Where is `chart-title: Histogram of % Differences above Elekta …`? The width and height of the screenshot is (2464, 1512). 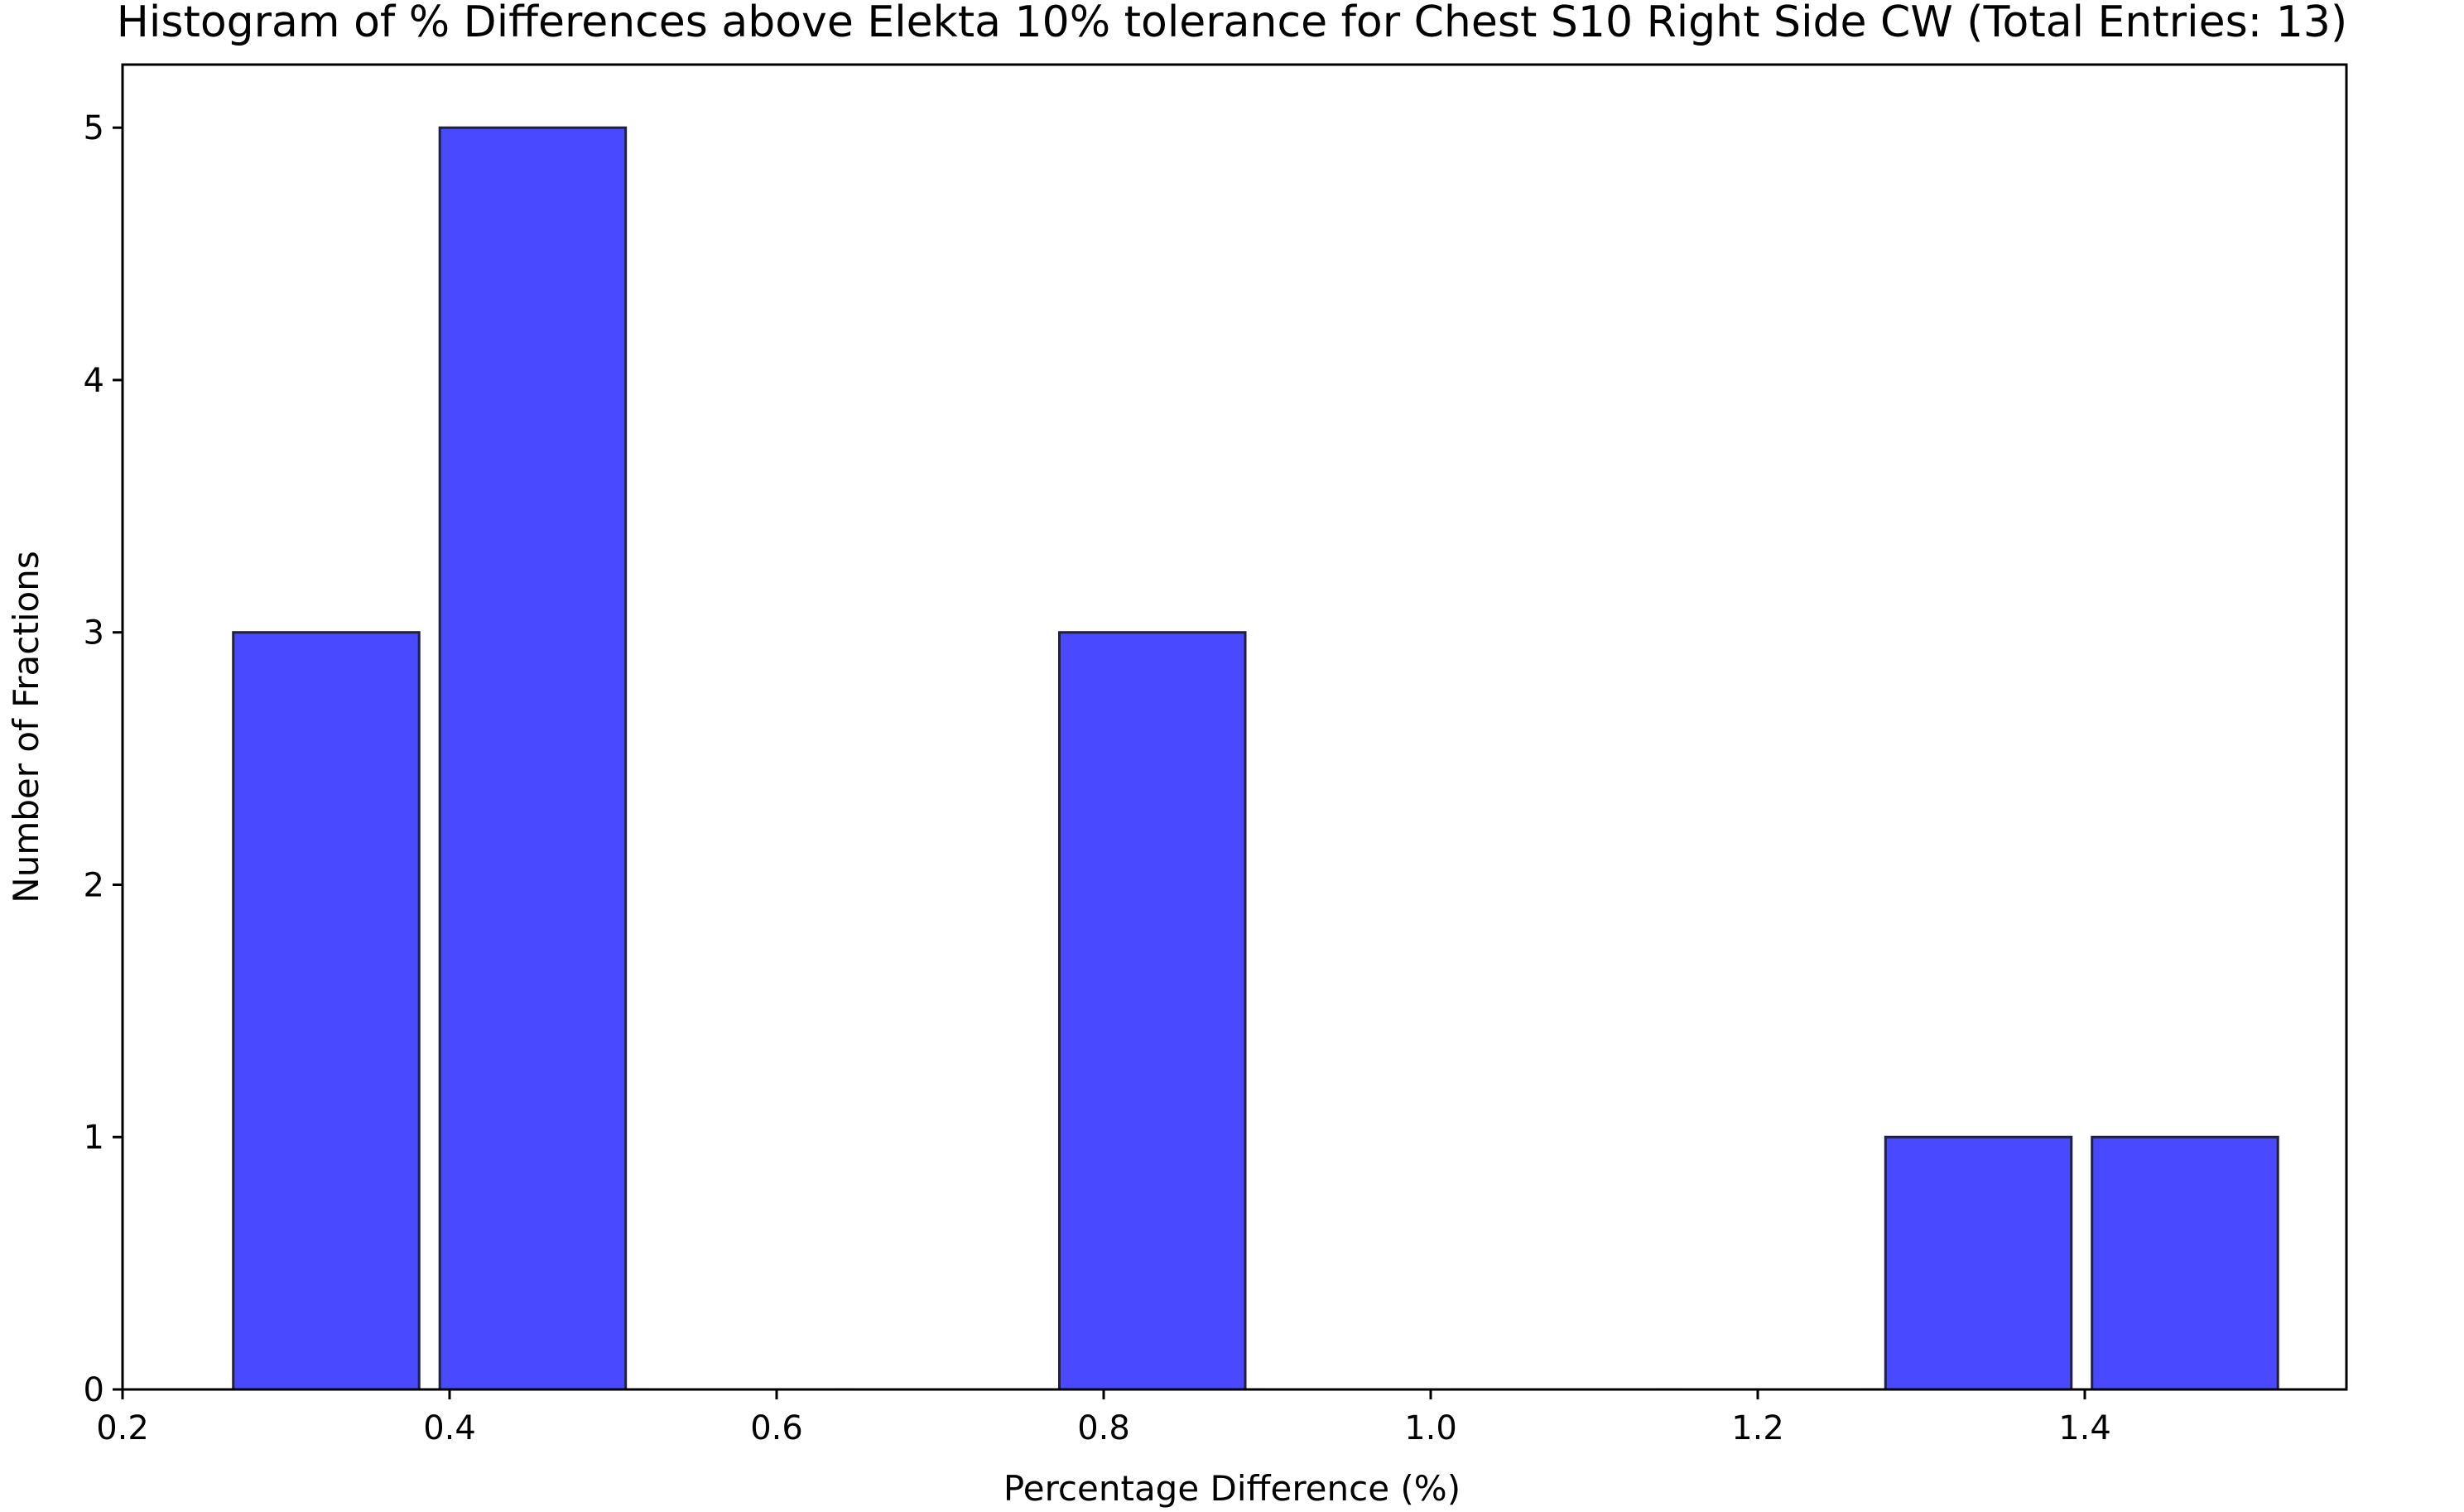 chart-title: Histogram of % Differences above Elekta … is located at coordinates (1232, 23).